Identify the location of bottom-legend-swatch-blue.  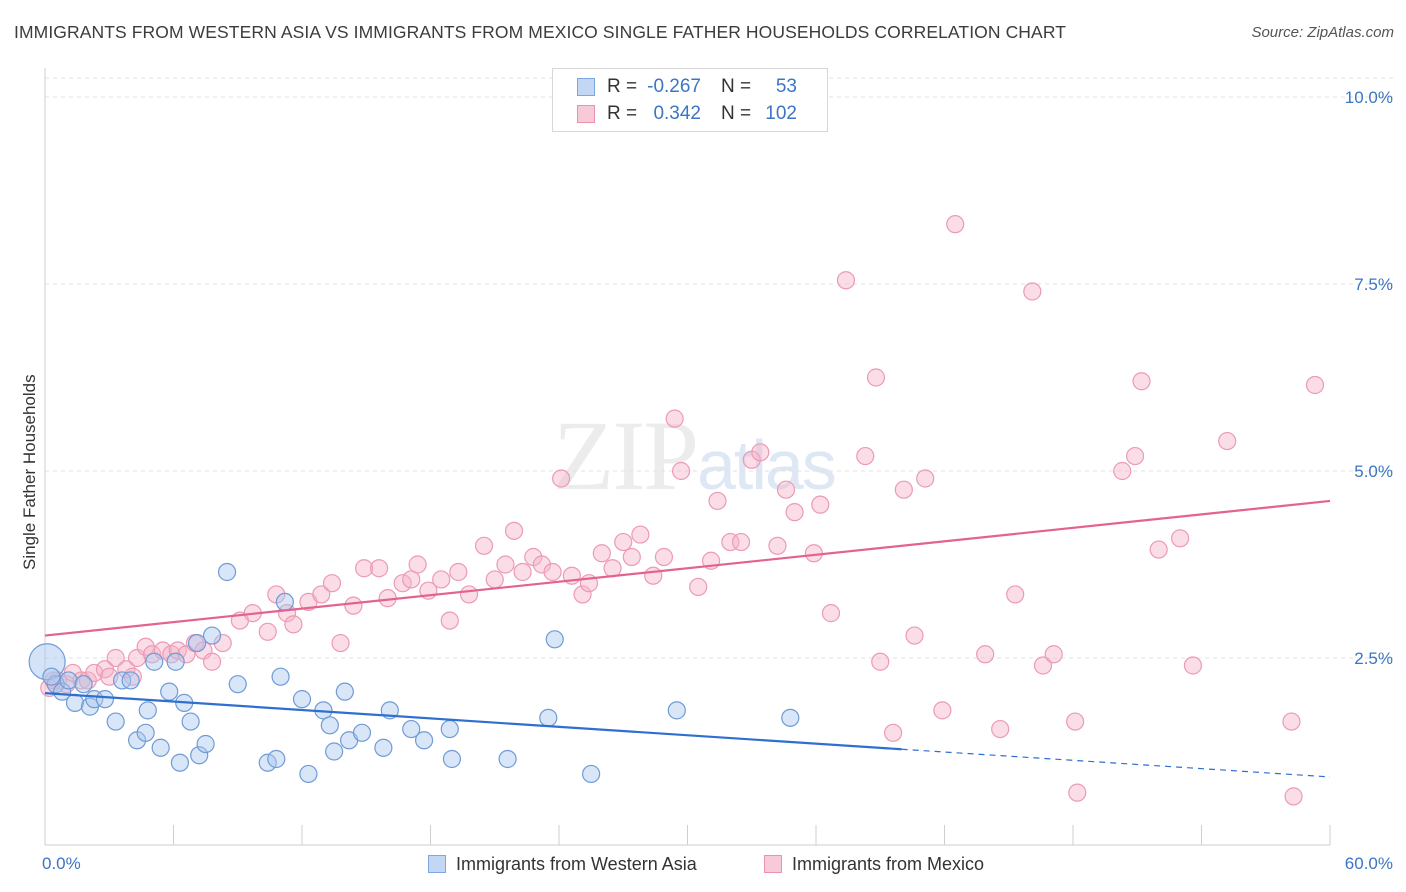
(437, 864).